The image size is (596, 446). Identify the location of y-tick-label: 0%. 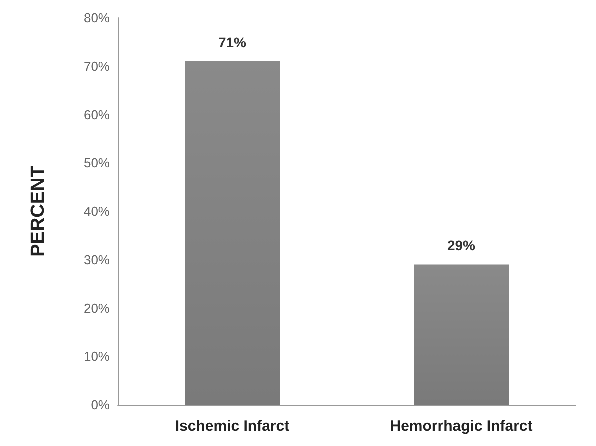
(100, 405).